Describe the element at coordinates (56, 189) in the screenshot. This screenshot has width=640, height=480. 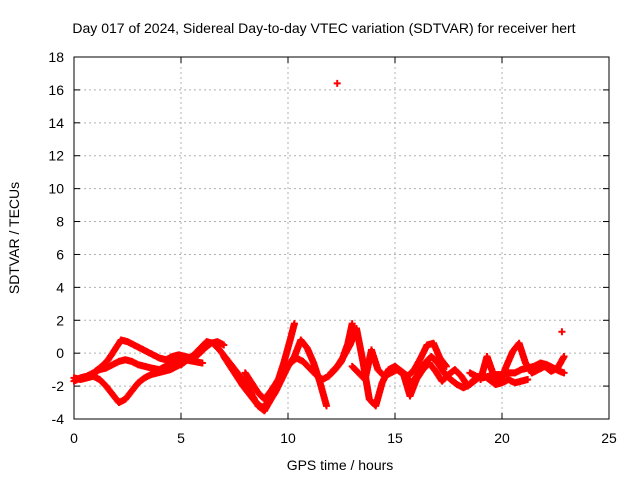
I see `y-tick-label: 10` at that location.